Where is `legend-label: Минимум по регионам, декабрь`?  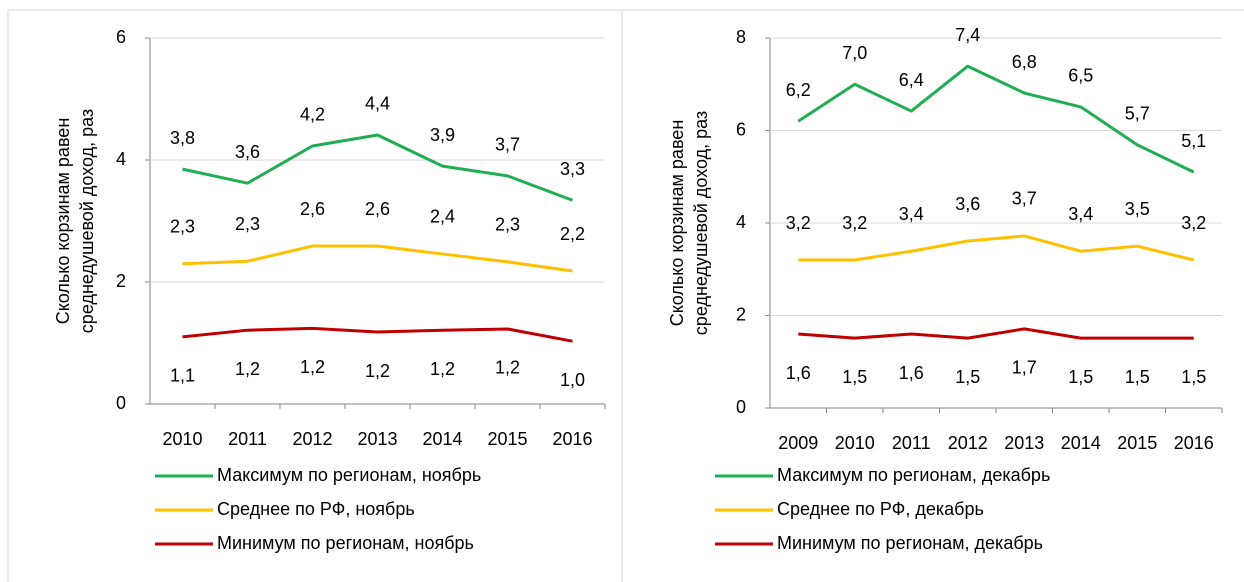 legend-label: Минимум по регионам, декабрь is located at coordinates (910, 543).